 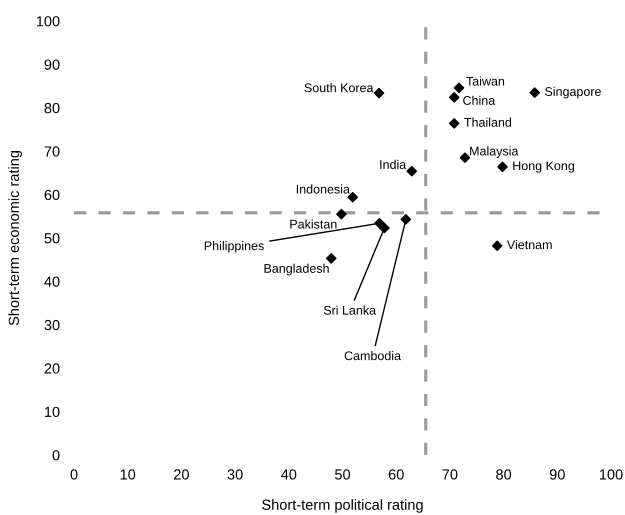 I want to click on annotation: Vietnam, so click(x=529, y=245).